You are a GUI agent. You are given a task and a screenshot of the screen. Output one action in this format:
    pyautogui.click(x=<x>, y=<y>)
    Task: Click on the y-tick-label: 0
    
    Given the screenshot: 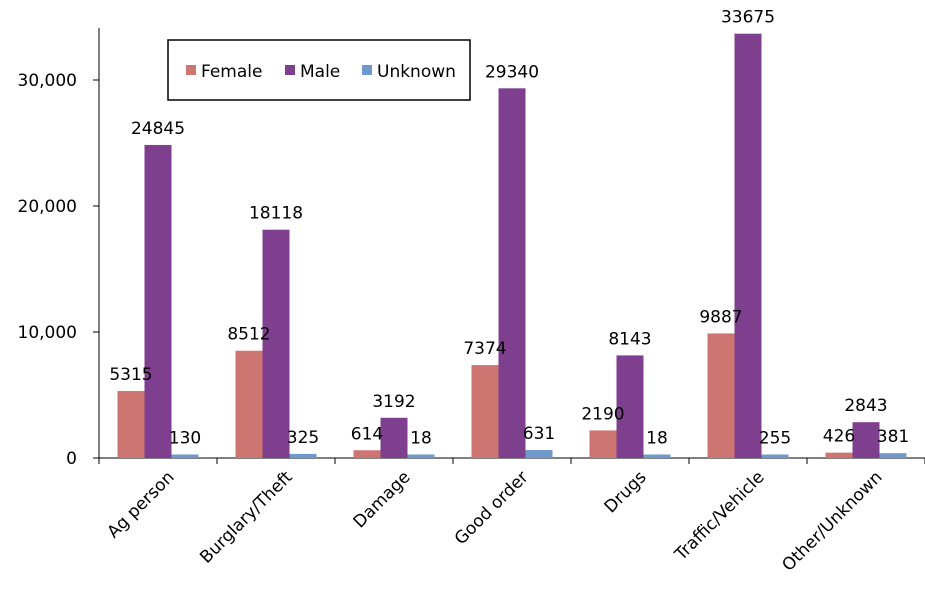 What is the action you would take?
    pyautogui.click(x=71, y=459)
    